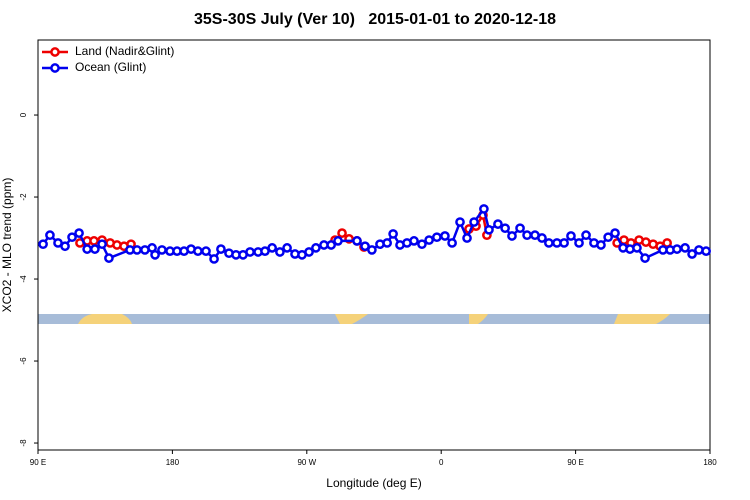  I want to click on y-axis-label: XCO2 - MLO trend (ppm), so click(7, 245).